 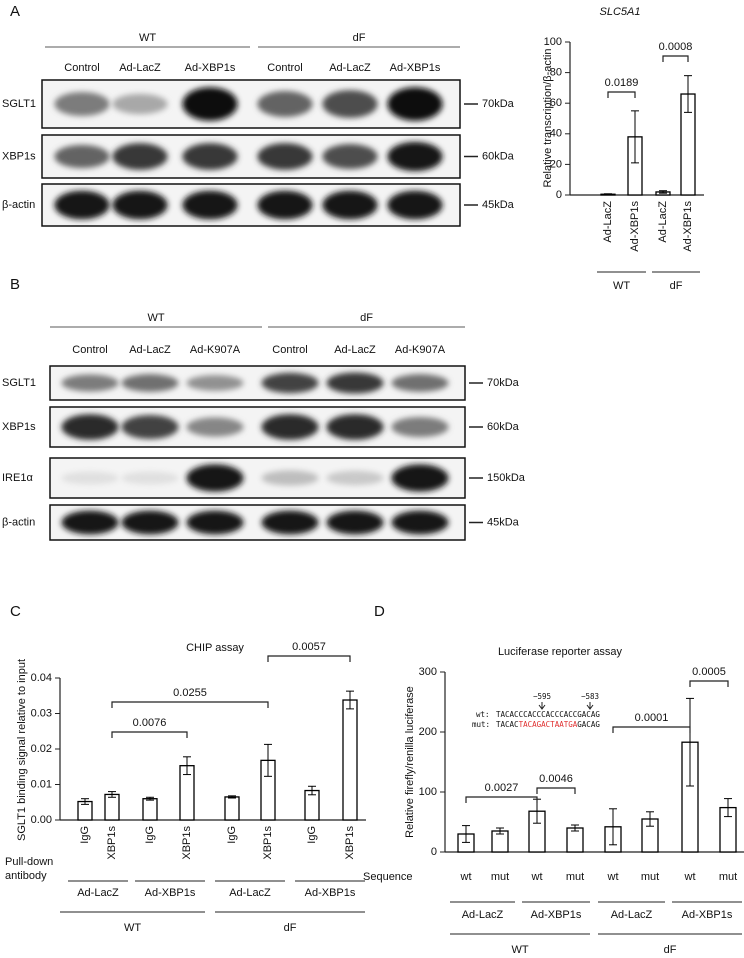 I want to click on sequence-part: TACAC, so click(x=507, y=724).